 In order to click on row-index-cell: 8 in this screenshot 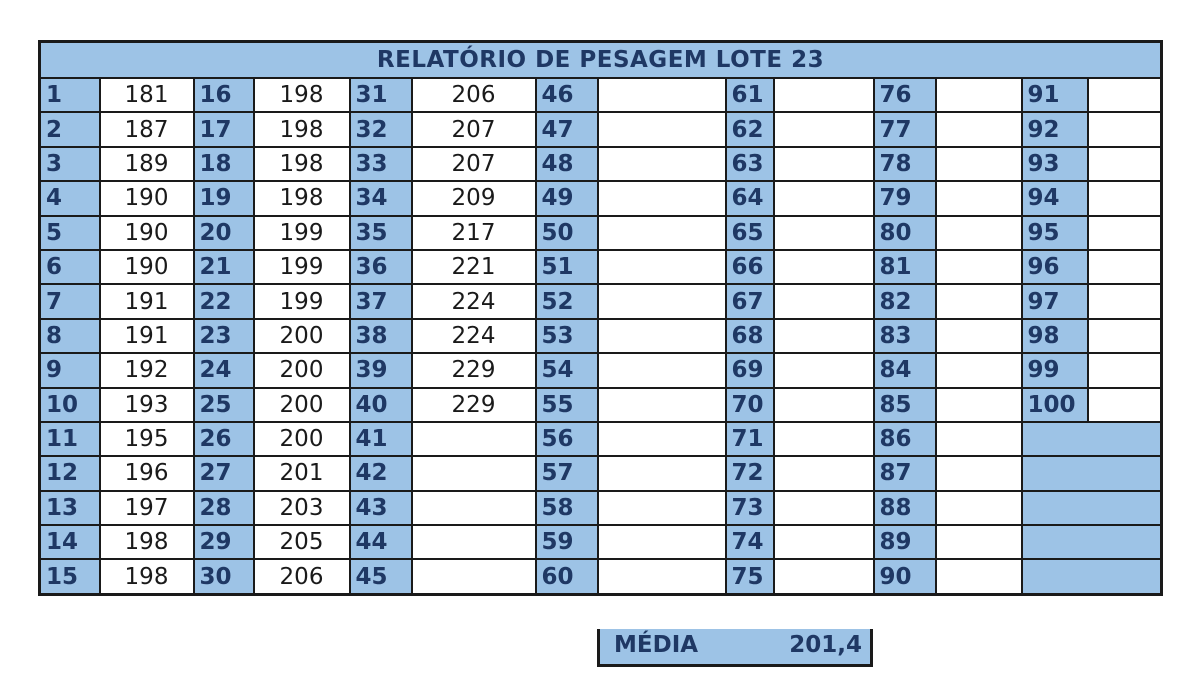, I will do `click(69, 336)`.